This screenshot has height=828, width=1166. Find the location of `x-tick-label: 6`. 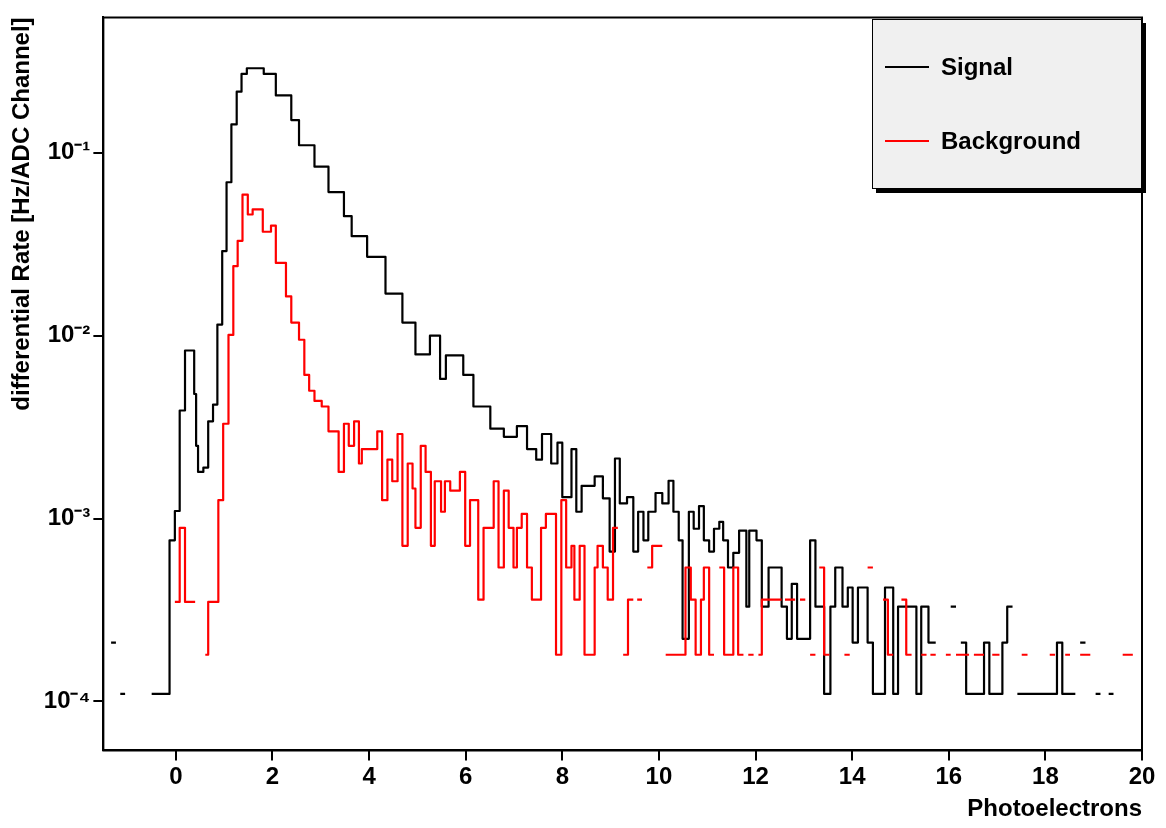

x-tick-label: 6 is located at coordinates (466, 776).